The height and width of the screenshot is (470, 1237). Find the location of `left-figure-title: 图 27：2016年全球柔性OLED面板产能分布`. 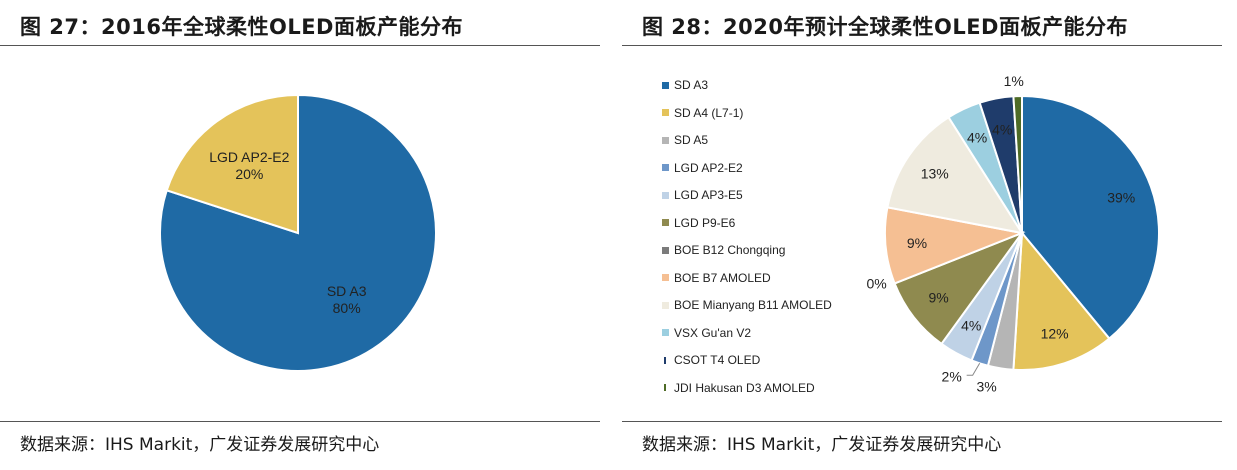

left-figure-title: 图 27：2016年全球柔性OLED面板产能分布 is located at coordinates (241, 27).